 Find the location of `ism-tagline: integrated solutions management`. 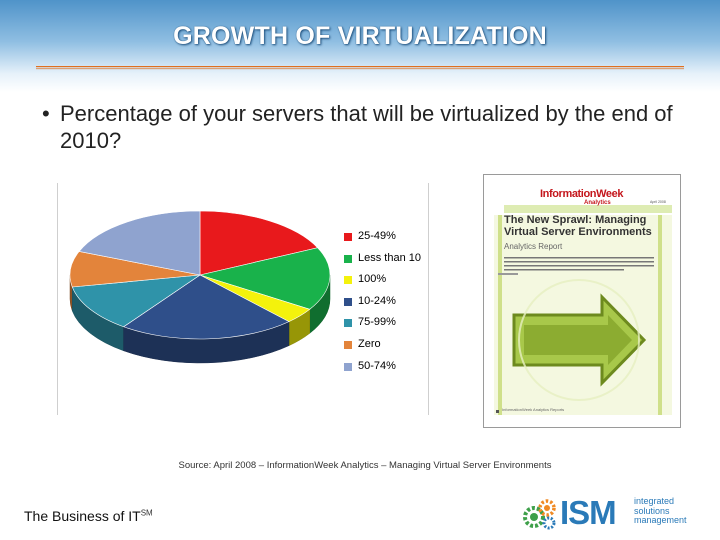

ism-tagline: integrated solutions management is located at coordinates (660, 511).